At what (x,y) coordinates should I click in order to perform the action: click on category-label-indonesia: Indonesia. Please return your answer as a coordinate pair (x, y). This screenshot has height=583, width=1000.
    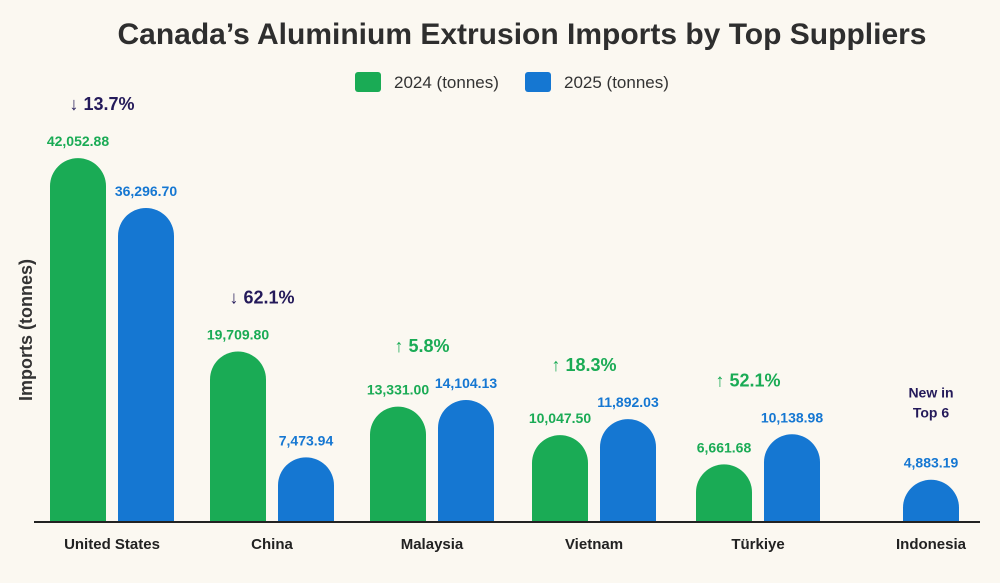
    Looking at the image, I should click on (931, 544).